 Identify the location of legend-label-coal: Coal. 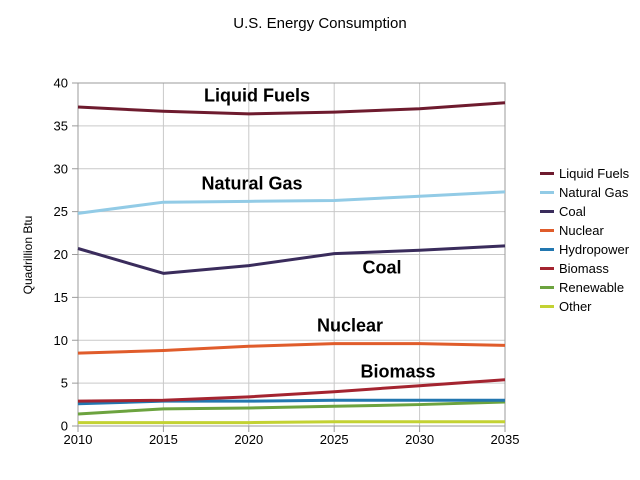
(572, 211).